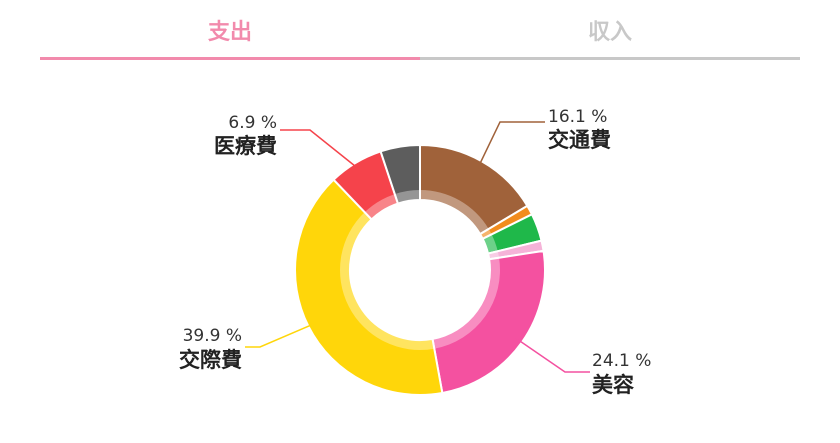 The height and width of the screenshot is (443, 840). Describe the element at coordinates (577, 117) in the screenshot. I see `slice-percent-label: 16.1 %` at that location.